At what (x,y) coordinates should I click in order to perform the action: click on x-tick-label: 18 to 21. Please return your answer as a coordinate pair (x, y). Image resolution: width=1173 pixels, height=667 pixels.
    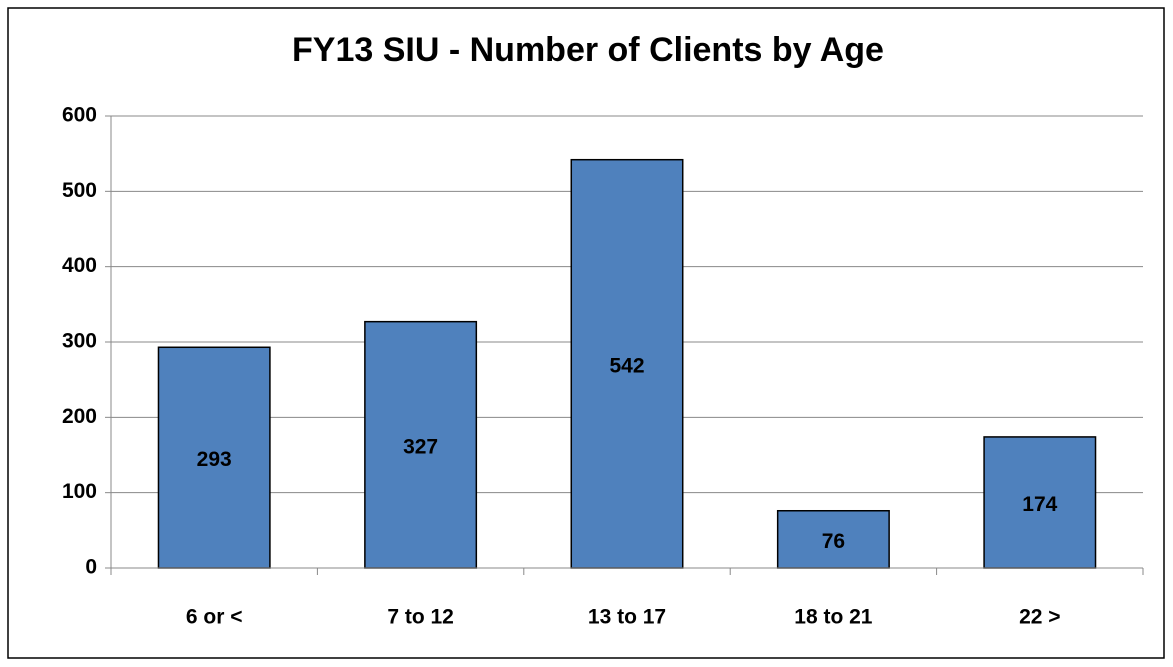
    Looking at the image, I should click on (833, 617).